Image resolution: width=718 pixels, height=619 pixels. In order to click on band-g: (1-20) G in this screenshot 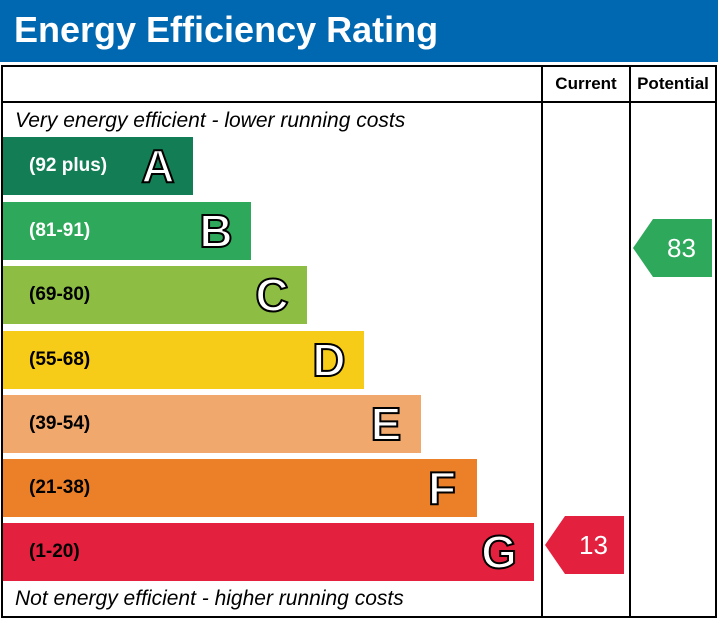, I will do `click(268, 552)`.